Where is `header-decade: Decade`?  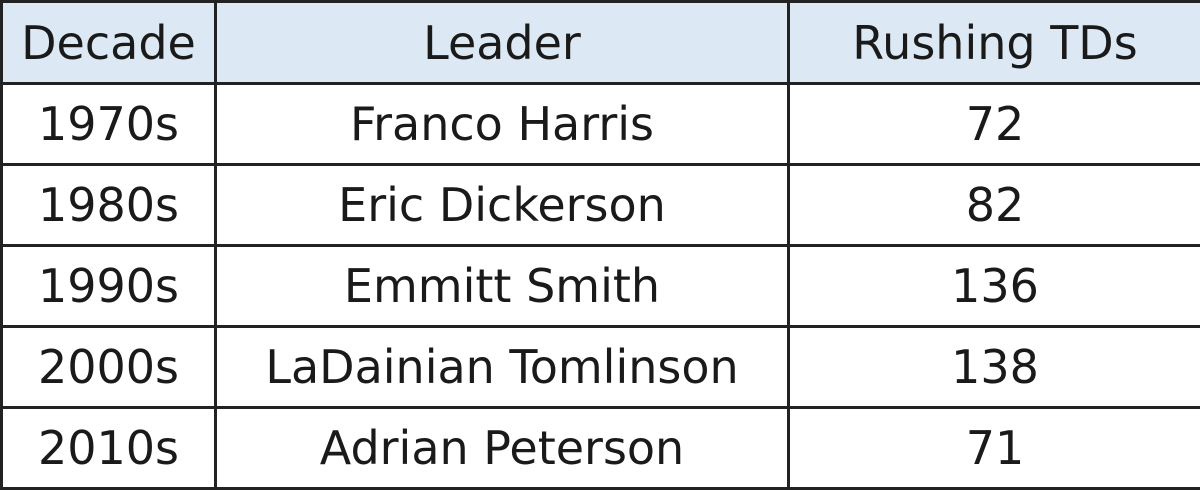 header-decade: Decade is located at coordinates (109, 43).